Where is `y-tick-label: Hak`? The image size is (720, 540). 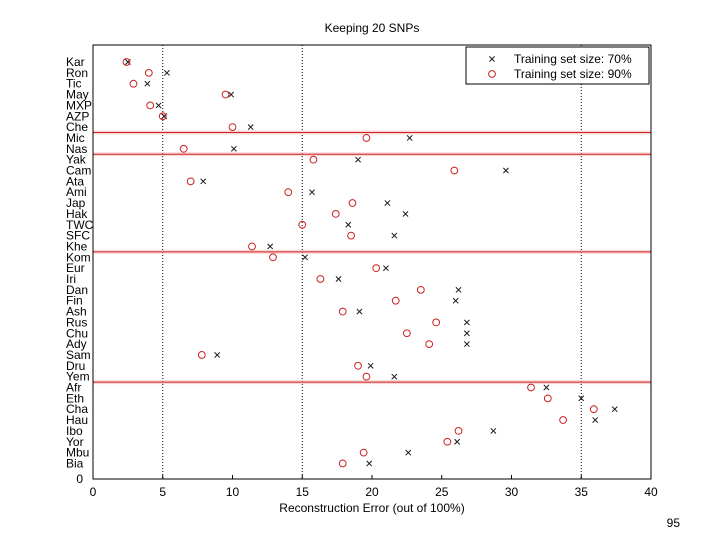
y-tick-label: Hak is located at coordinates (77, 214).